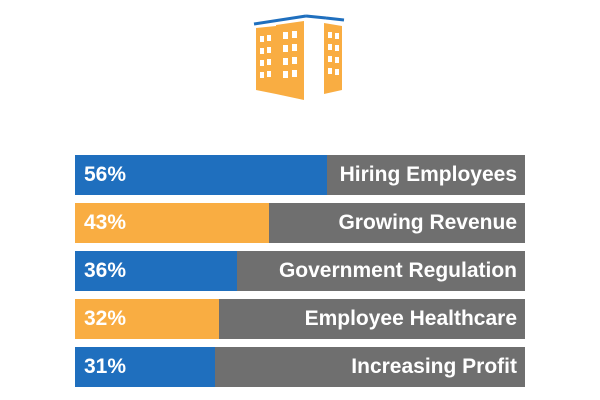 This screenshot has width=600, height=400. I want to click on bar-row: 31% Increasing Profit, so click(300, 367).